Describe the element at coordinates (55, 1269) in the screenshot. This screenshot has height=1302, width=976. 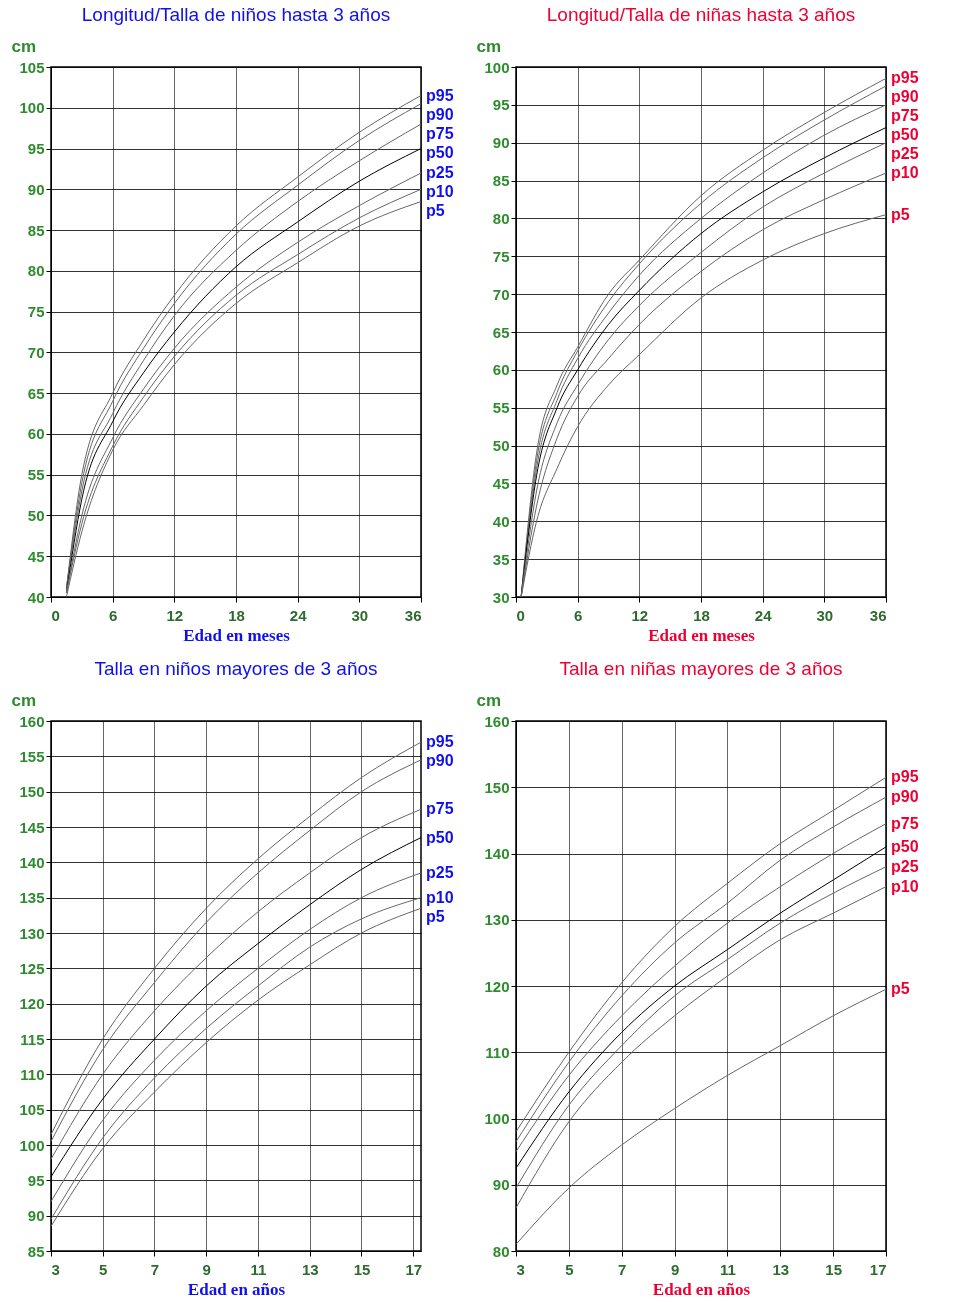
I see `x-tick-label: 3` at that location.